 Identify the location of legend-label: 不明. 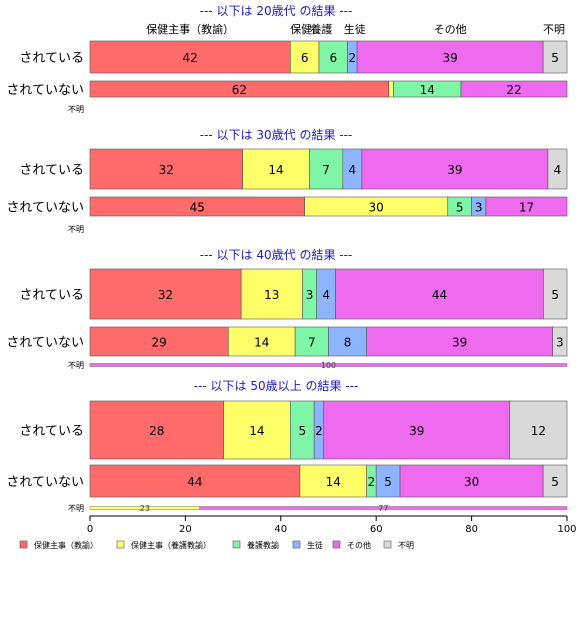
(406, 545).